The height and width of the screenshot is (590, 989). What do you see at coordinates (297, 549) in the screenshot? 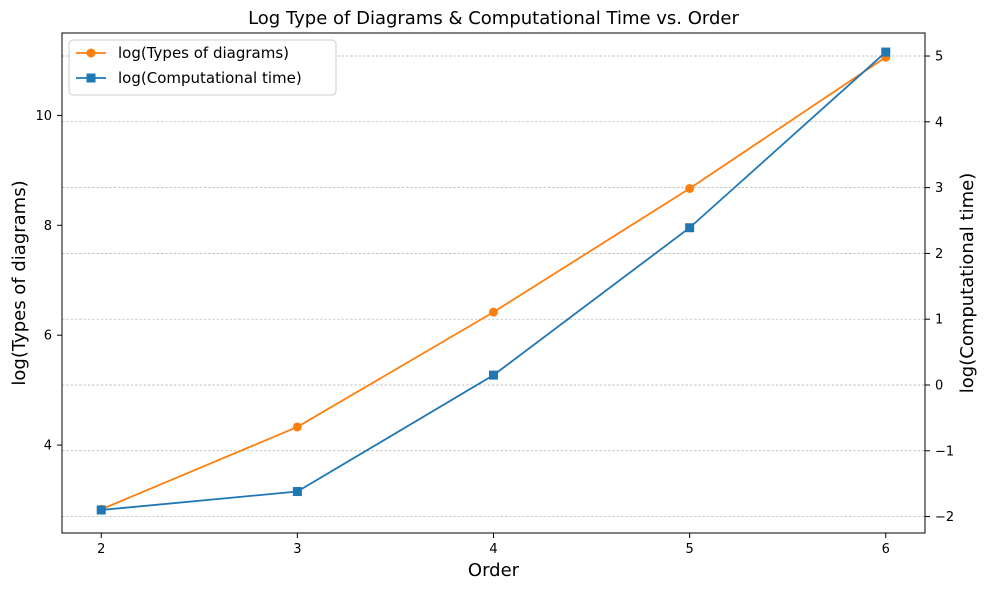
I see `x-tick-label: 3` at bounding box center [297, 549].